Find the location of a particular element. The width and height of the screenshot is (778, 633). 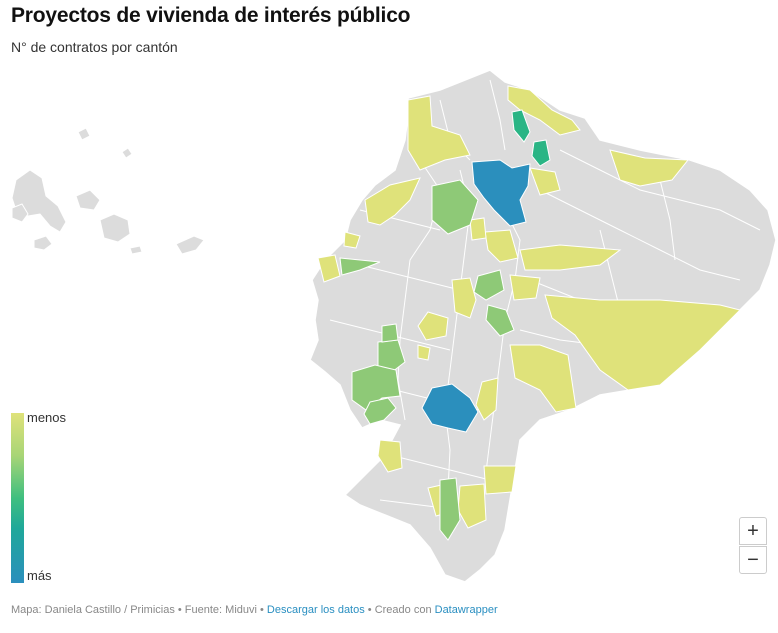

canton-coast-north is located at coordinates (392, 201).